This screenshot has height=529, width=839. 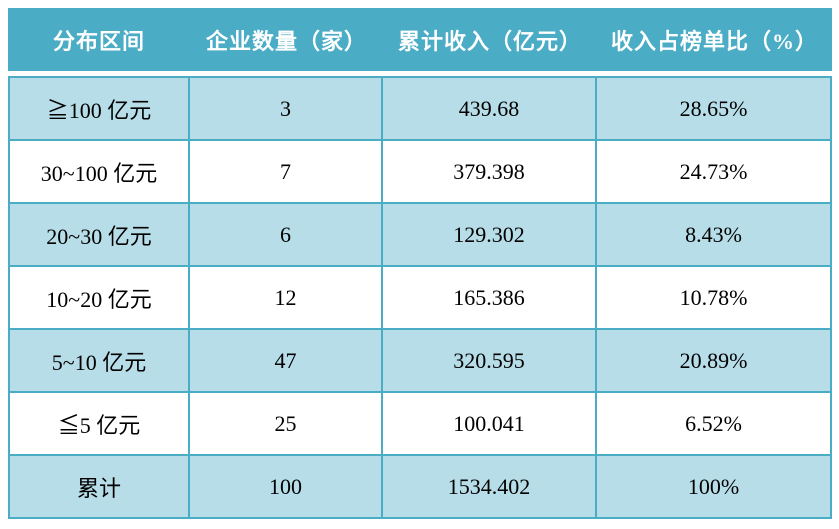 I want to click on cell-share: 20.89%, so click(x=713, y=360).